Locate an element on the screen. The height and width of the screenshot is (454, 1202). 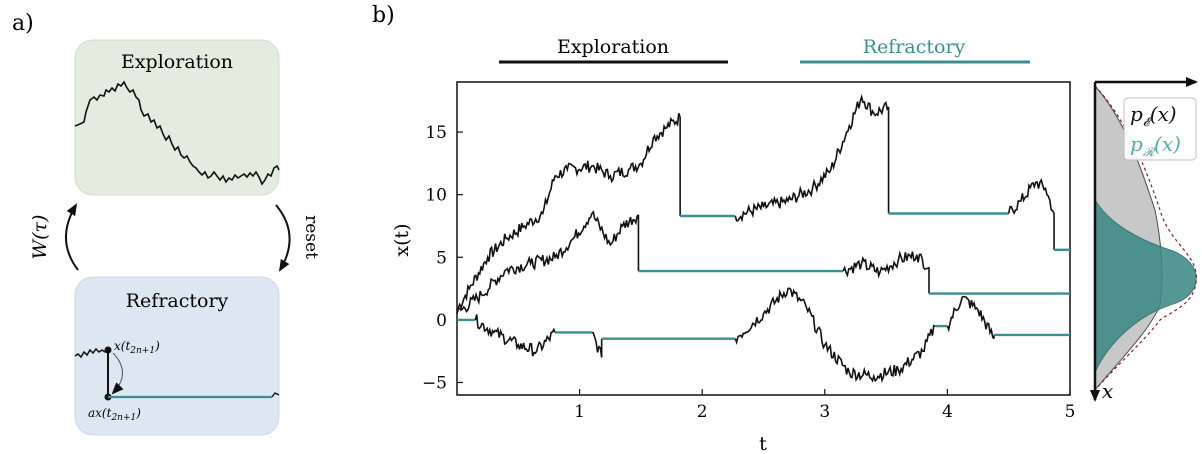
exploration-box is located at coordinates (177, 117).